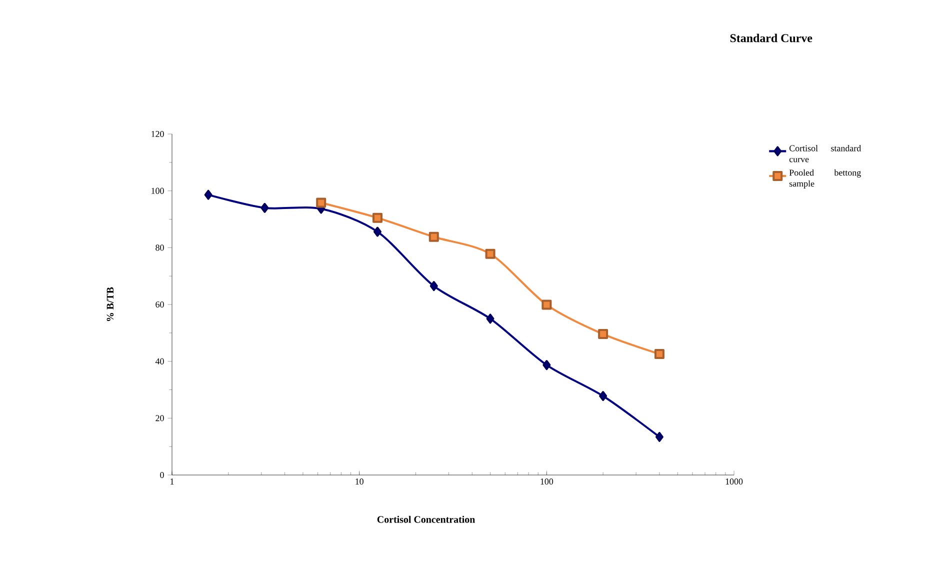 Image resolution: width=926 pixels, height=580 pixels. I want to click on y-axis-title: % B/TB, so click(110, 304).